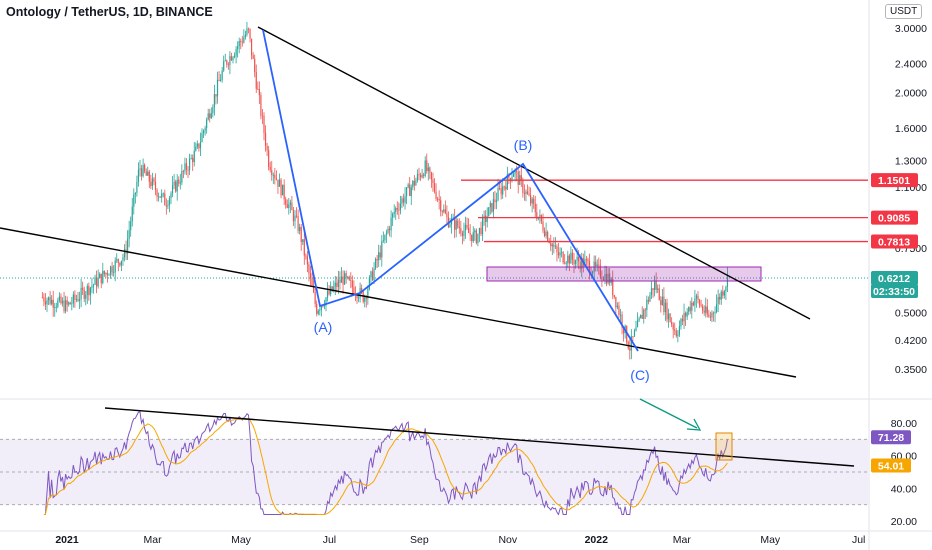  I want to click on rsi-axis-tick: 40.00, so click(904, 489).